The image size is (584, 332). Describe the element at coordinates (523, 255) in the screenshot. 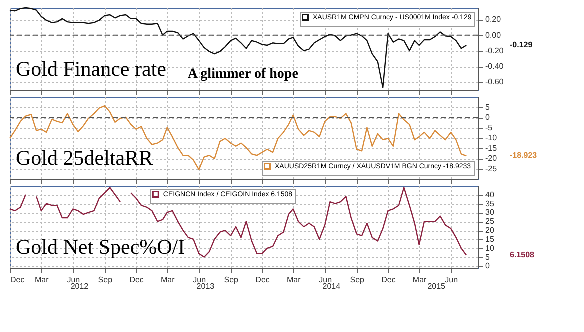

I see `text: 6.1508` at that location.